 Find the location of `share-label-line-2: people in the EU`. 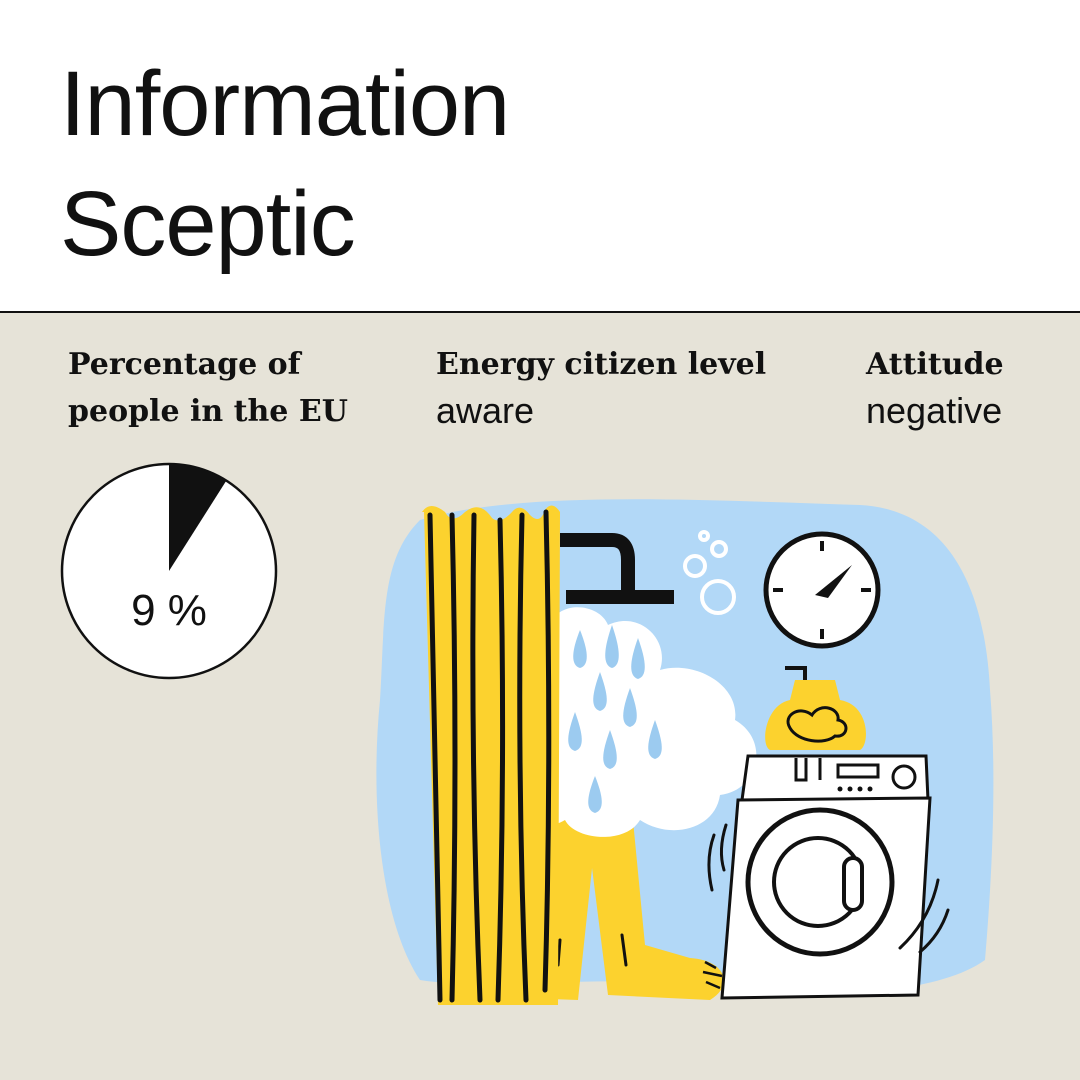

share-label-line-2: people in the EU is located at coordinates (208, 411).